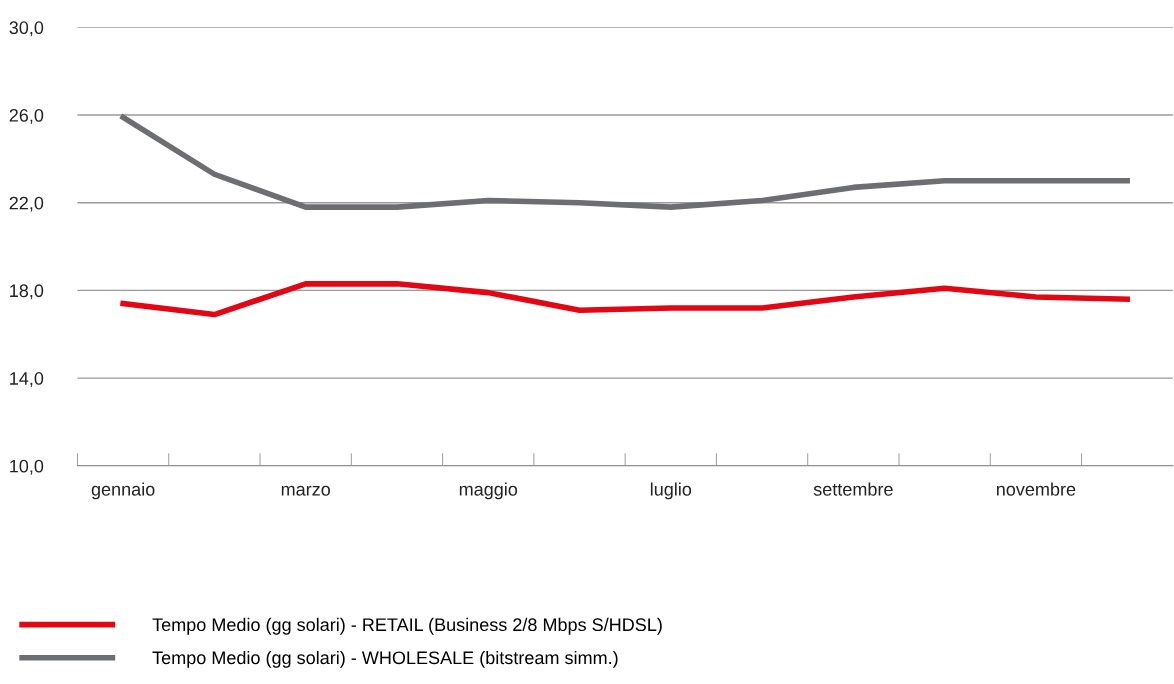 This screenshot has height=684, width=1174. Describe the element at coordinates (385, 659) in the screenshot. I see `legend-label: Tempo Medio (gg solari) - WHOLESALE (bitstream simm.)` at that location.